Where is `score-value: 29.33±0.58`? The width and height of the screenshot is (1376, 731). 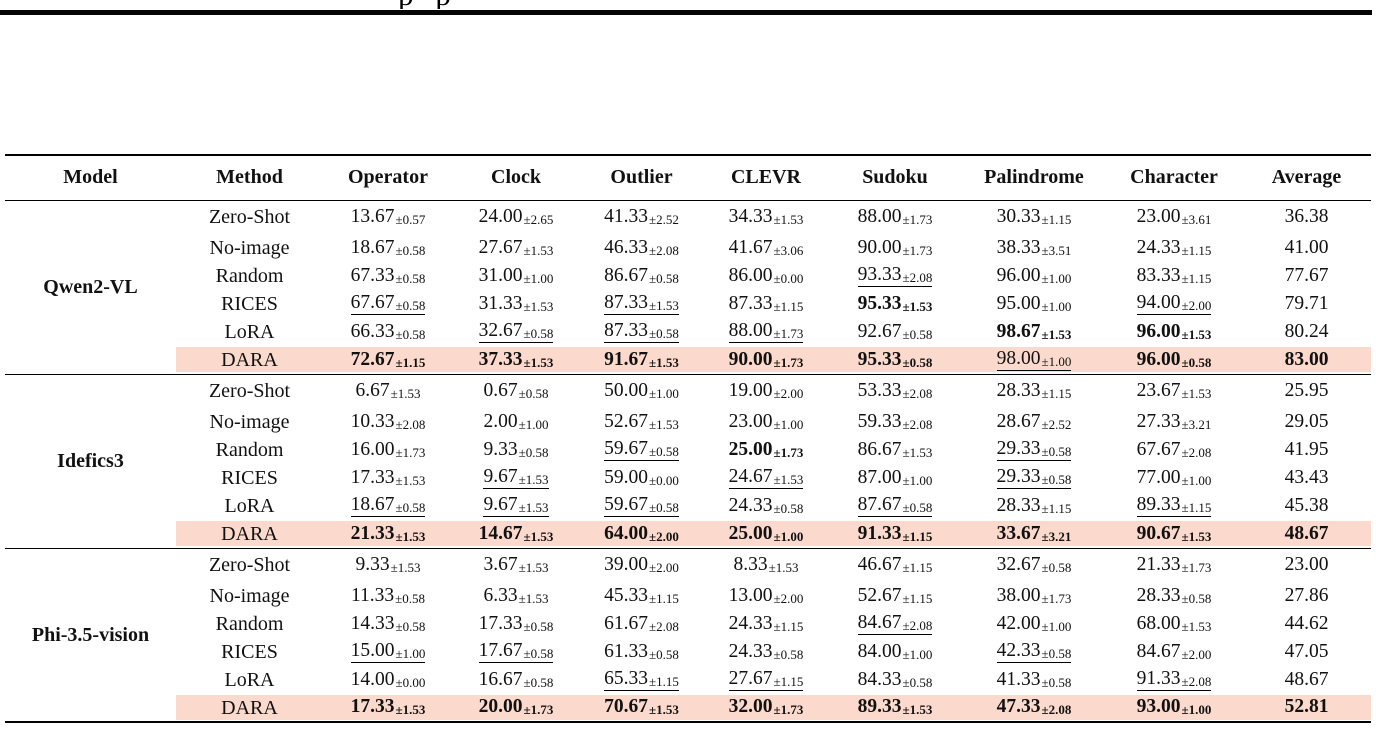
score-value: 29.33±0.58 is located at coordinates (1034, 449).